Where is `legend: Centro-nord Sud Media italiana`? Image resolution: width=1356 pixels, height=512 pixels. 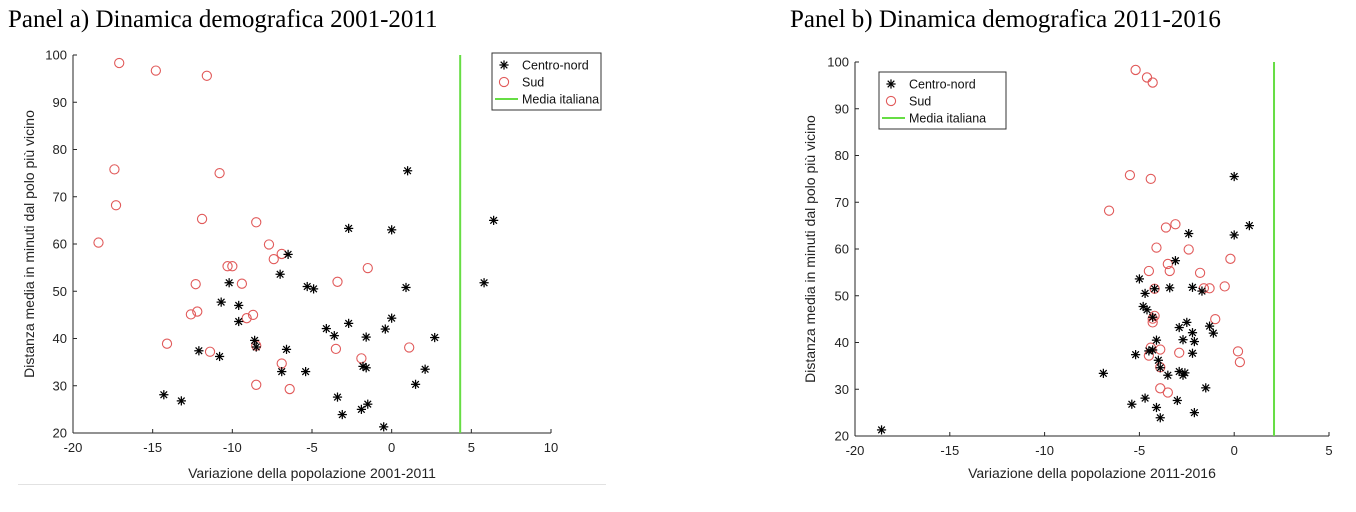
legend: Centro-nord Sud Media italiana is located at coordinates (546, 81).